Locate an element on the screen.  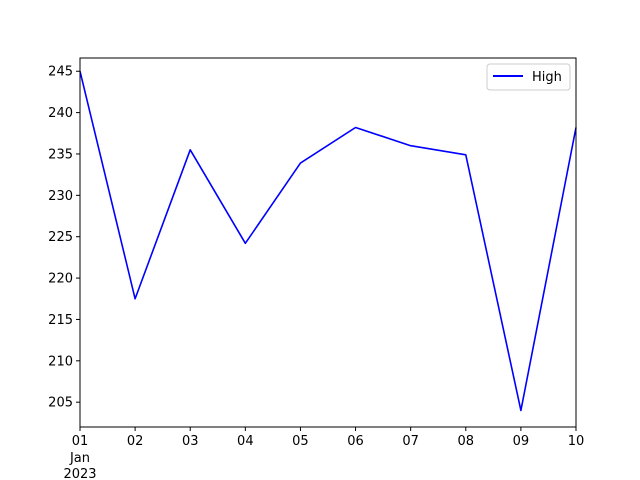
x-tick-label: 06 is located at coordinates (355, 441).